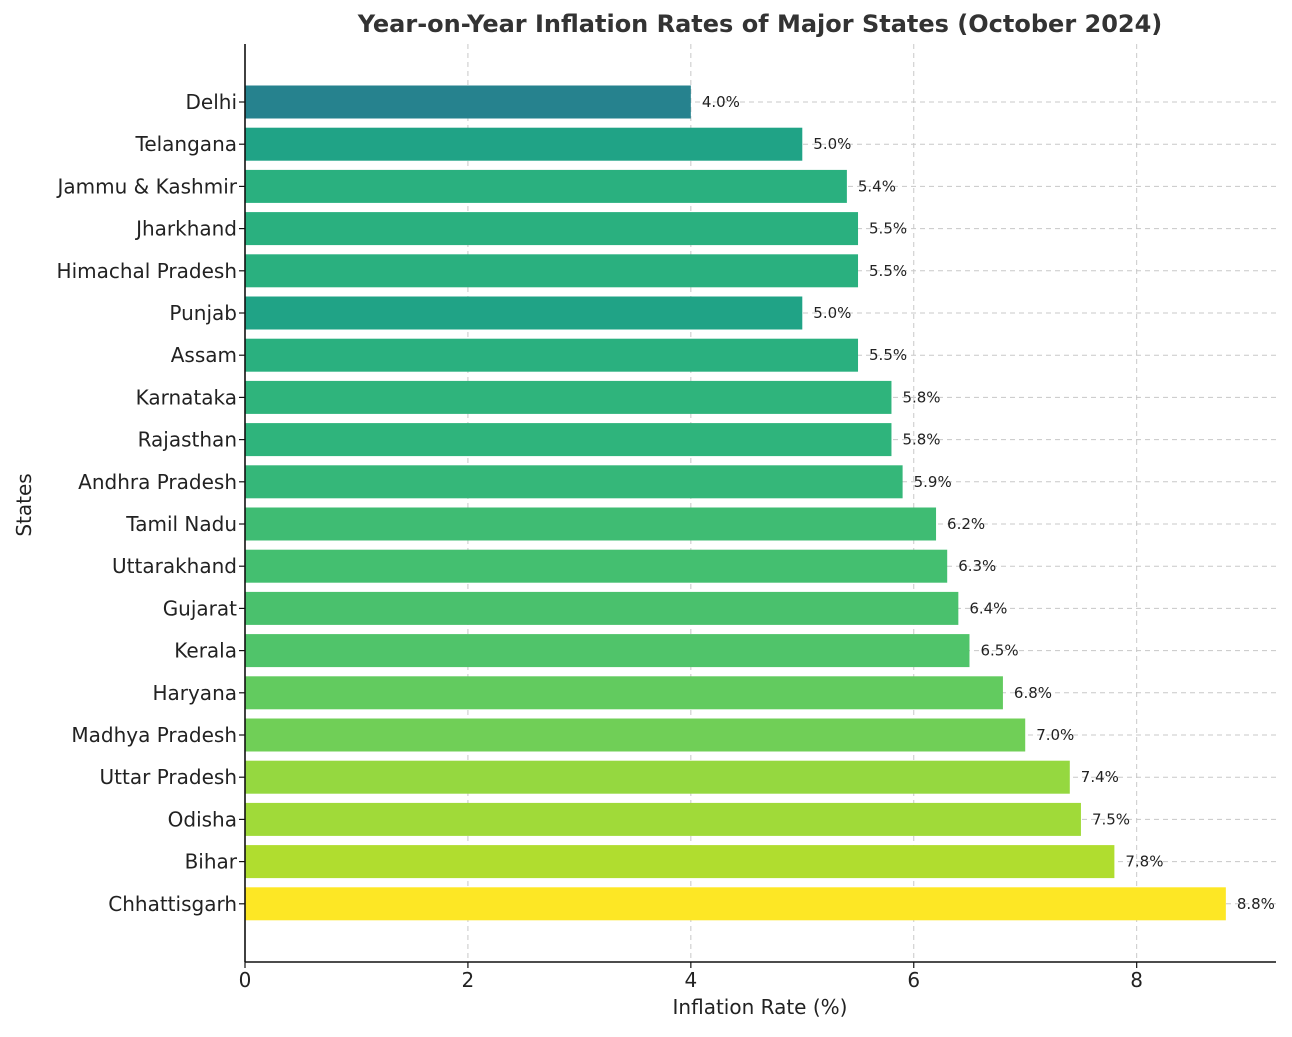 The image size is (1292, 1037). I want to click on bar-haryana, so click(624, 693).